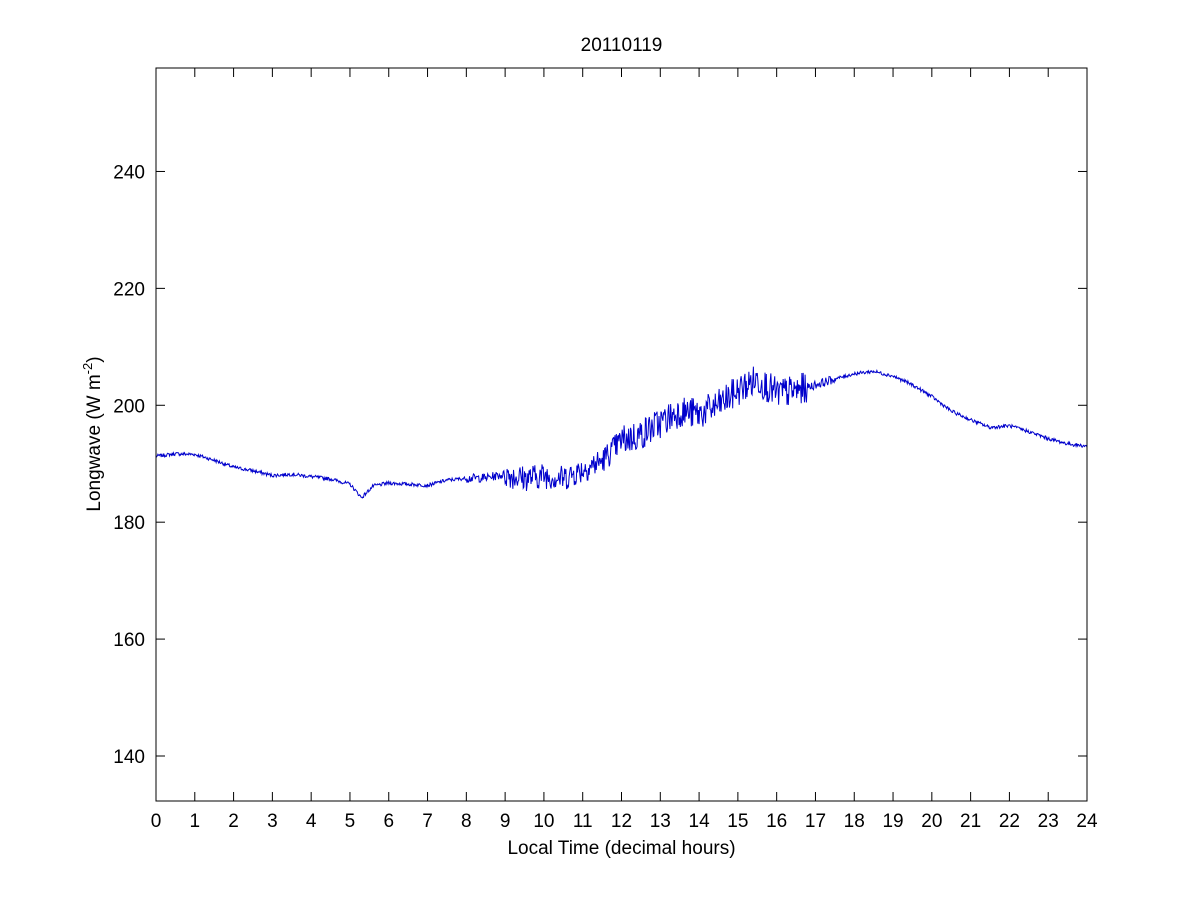 This screenshot has height=900, width=1201. I want to click on x-tick-label: 19, so click(892, 821).